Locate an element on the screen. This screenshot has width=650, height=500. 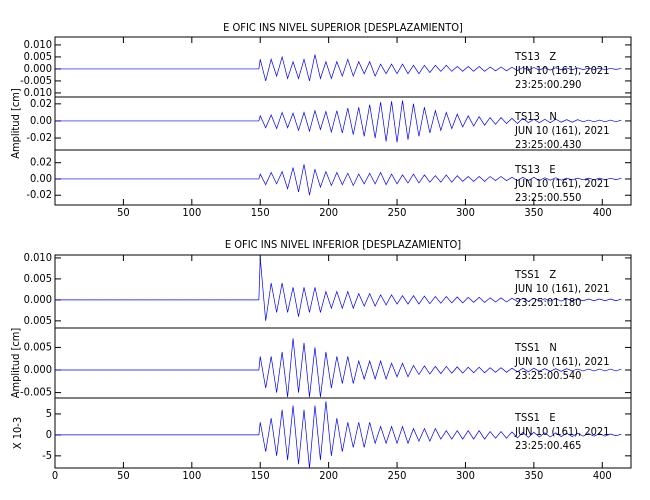
station-label: TSS1 E is located at coordinates (535, 417).